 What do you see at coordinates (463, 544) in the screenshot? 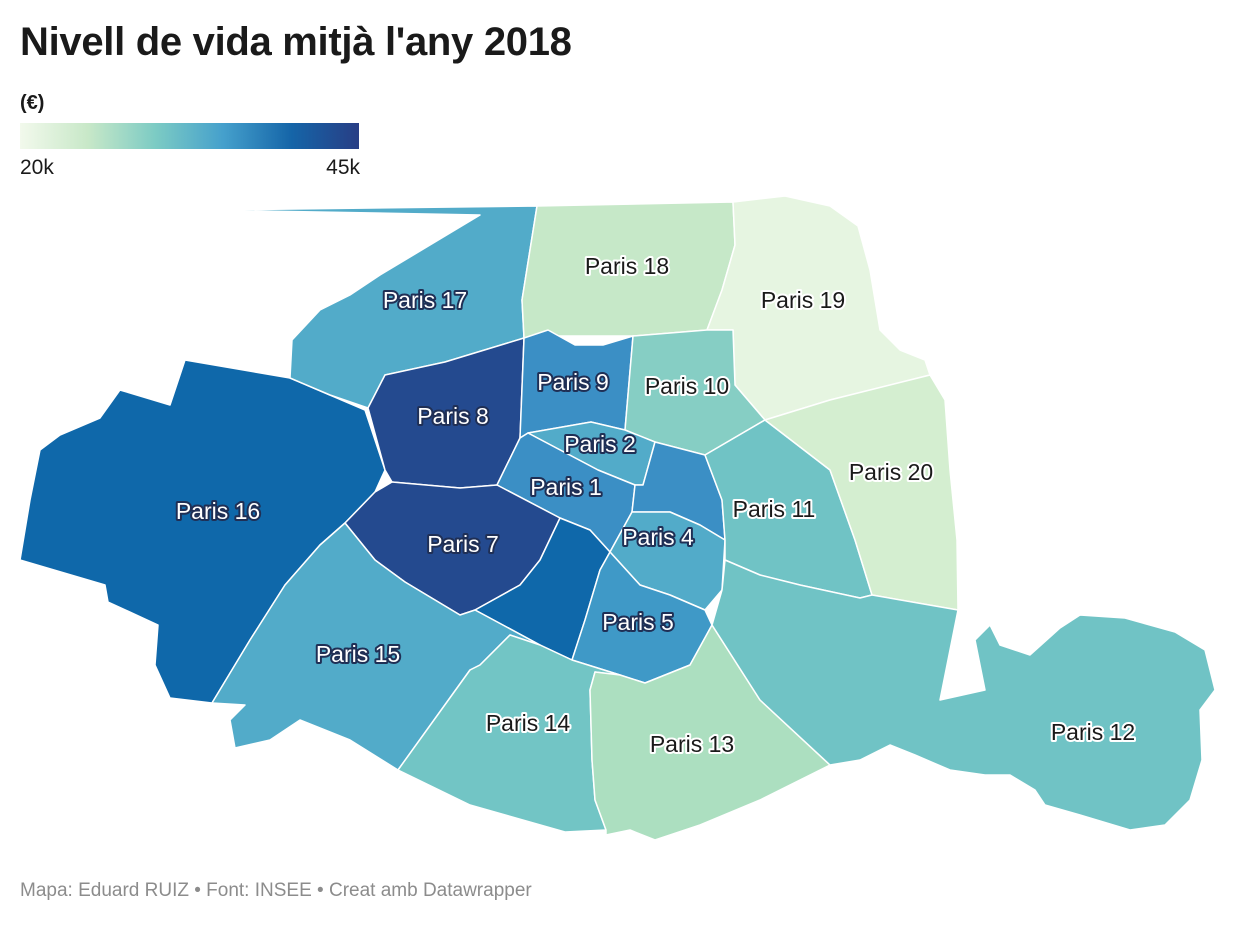
I see `district-label-7: Paris 7` at bounding box center [463, 544].